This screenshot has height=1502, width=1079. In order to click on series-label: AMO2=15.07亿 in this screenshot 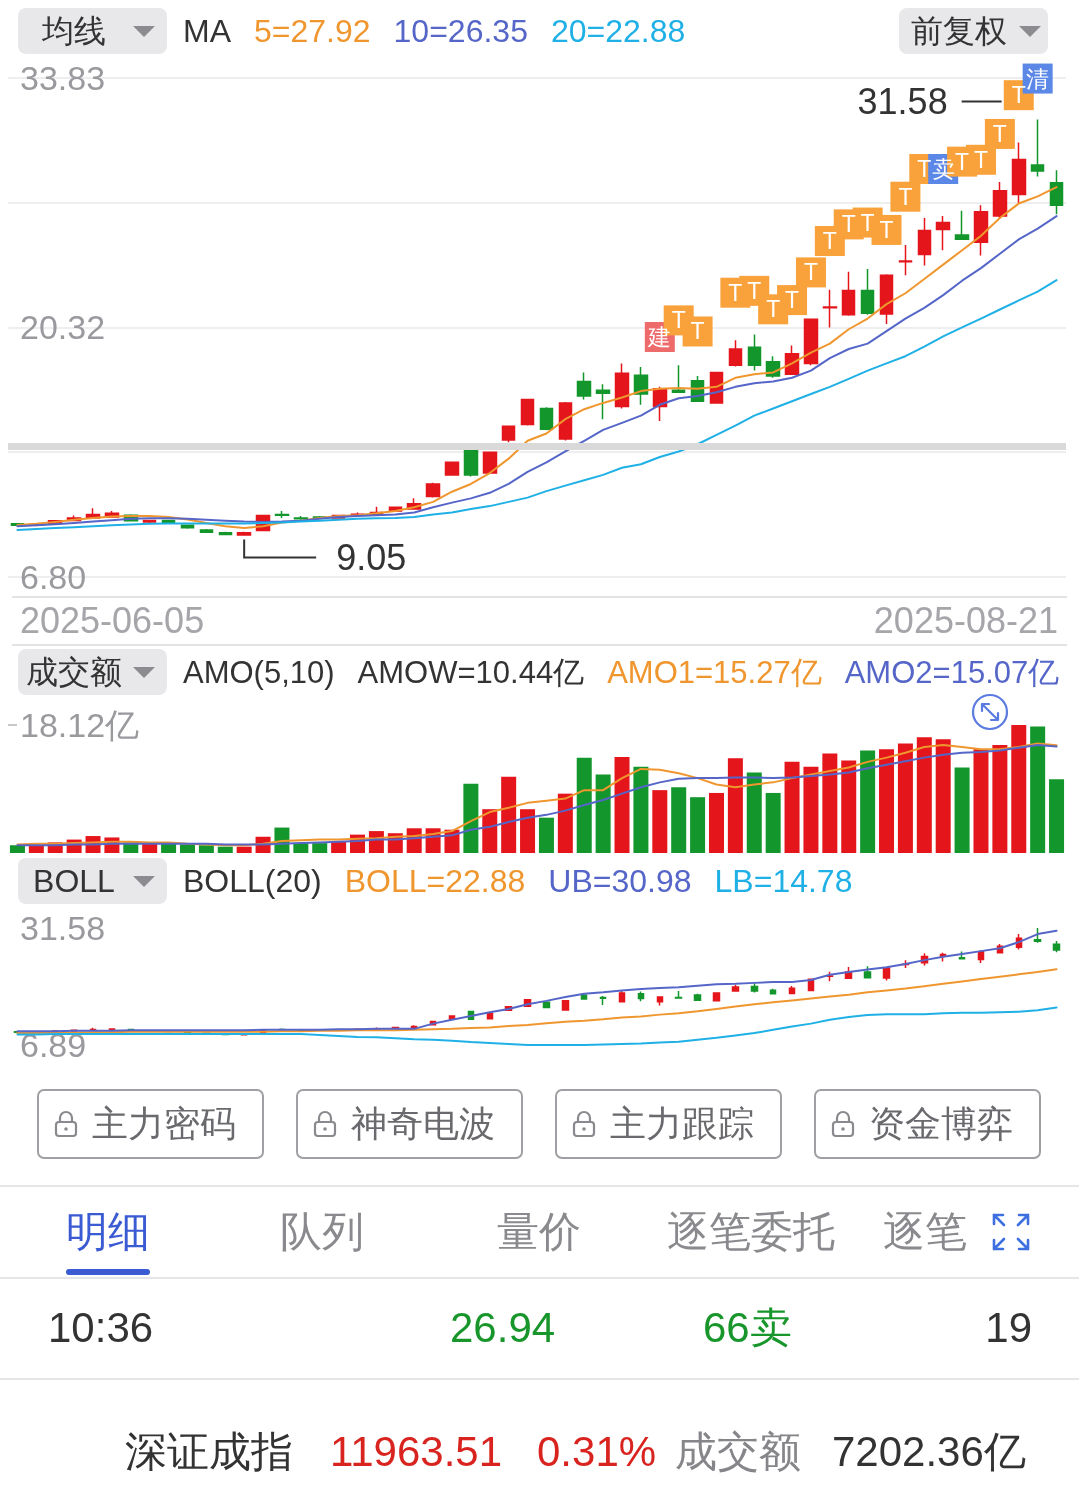, I will do `click(952, 672)`.